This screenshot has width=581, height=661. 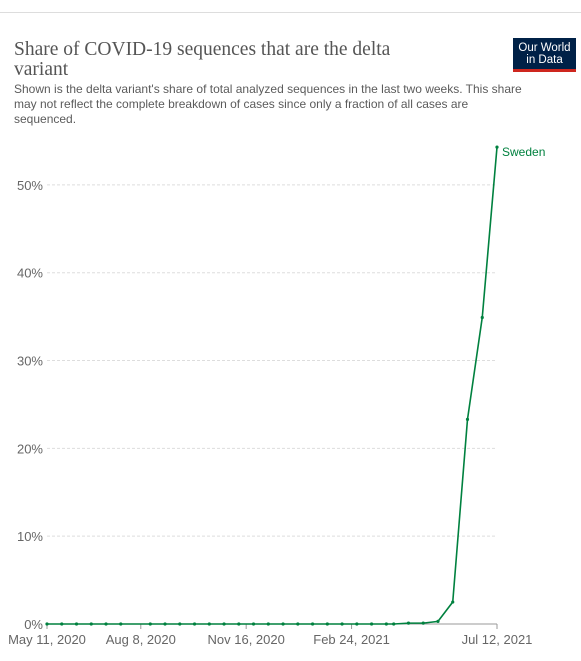 What do you see at coordinates (30, 273) in the screenshot?
I see `y-tick-label: 40%` at bounding box center [30, 273].